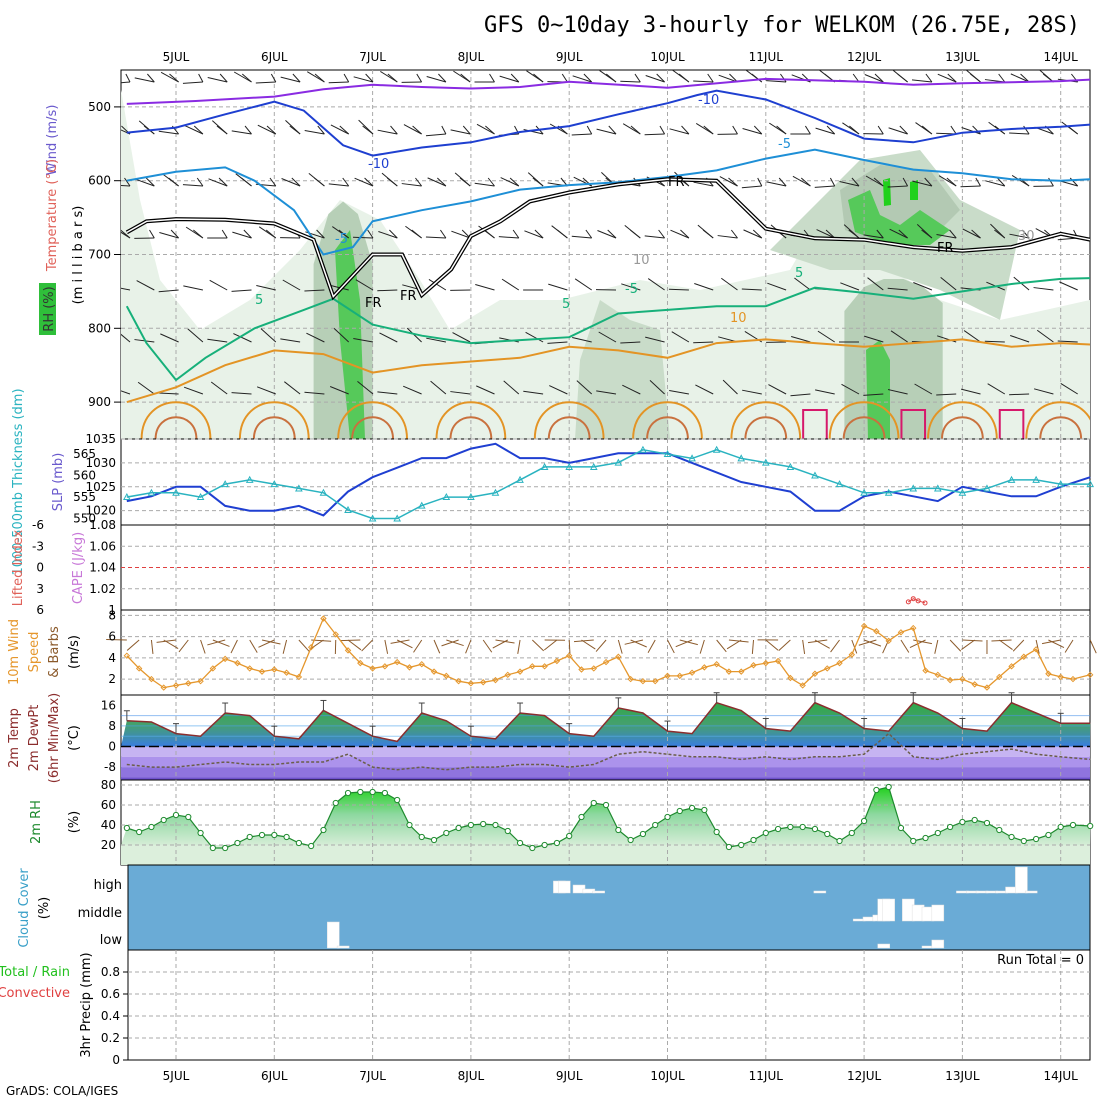  What do you see at coordinates (78, 568) in the screenshot?
I see `ylabel-cape: CAPE (J/kg)` at bounding box center [78, 568].